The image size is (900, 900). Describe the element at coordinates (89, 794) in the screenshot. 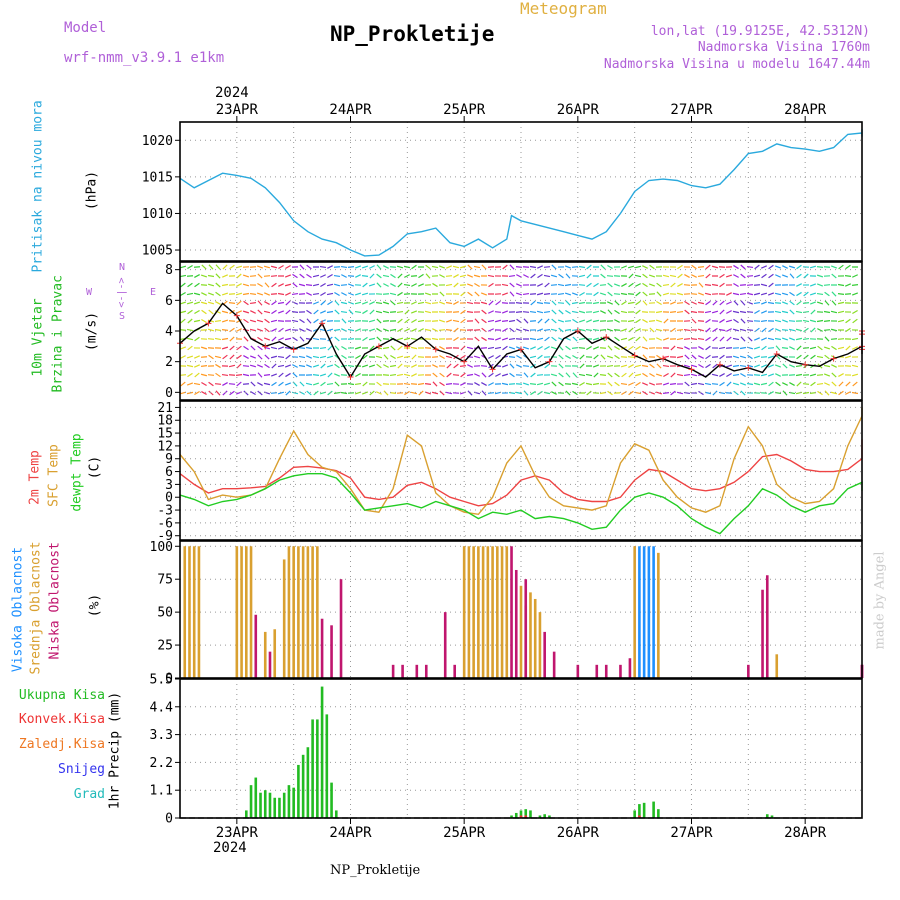

I see `precip-hail-label: Grad` at that location.